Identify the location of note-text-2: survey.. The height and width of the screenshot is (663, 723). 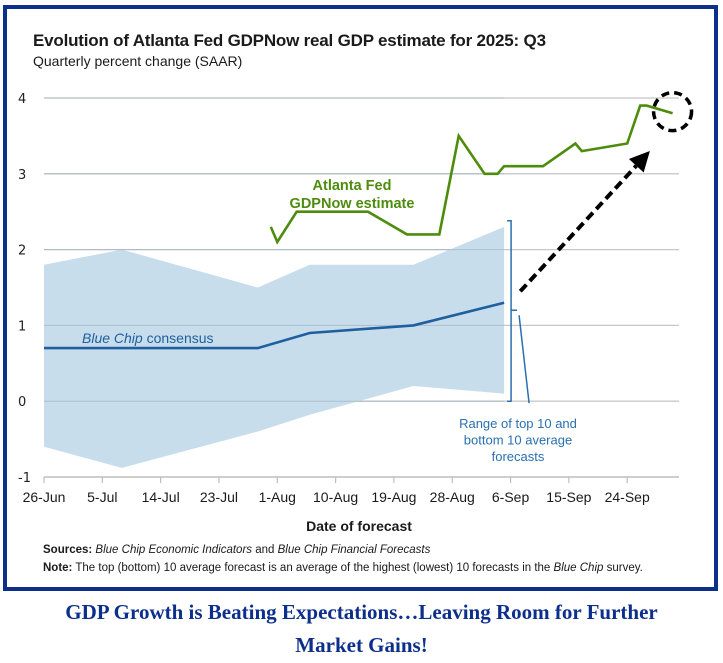
(623, 568).